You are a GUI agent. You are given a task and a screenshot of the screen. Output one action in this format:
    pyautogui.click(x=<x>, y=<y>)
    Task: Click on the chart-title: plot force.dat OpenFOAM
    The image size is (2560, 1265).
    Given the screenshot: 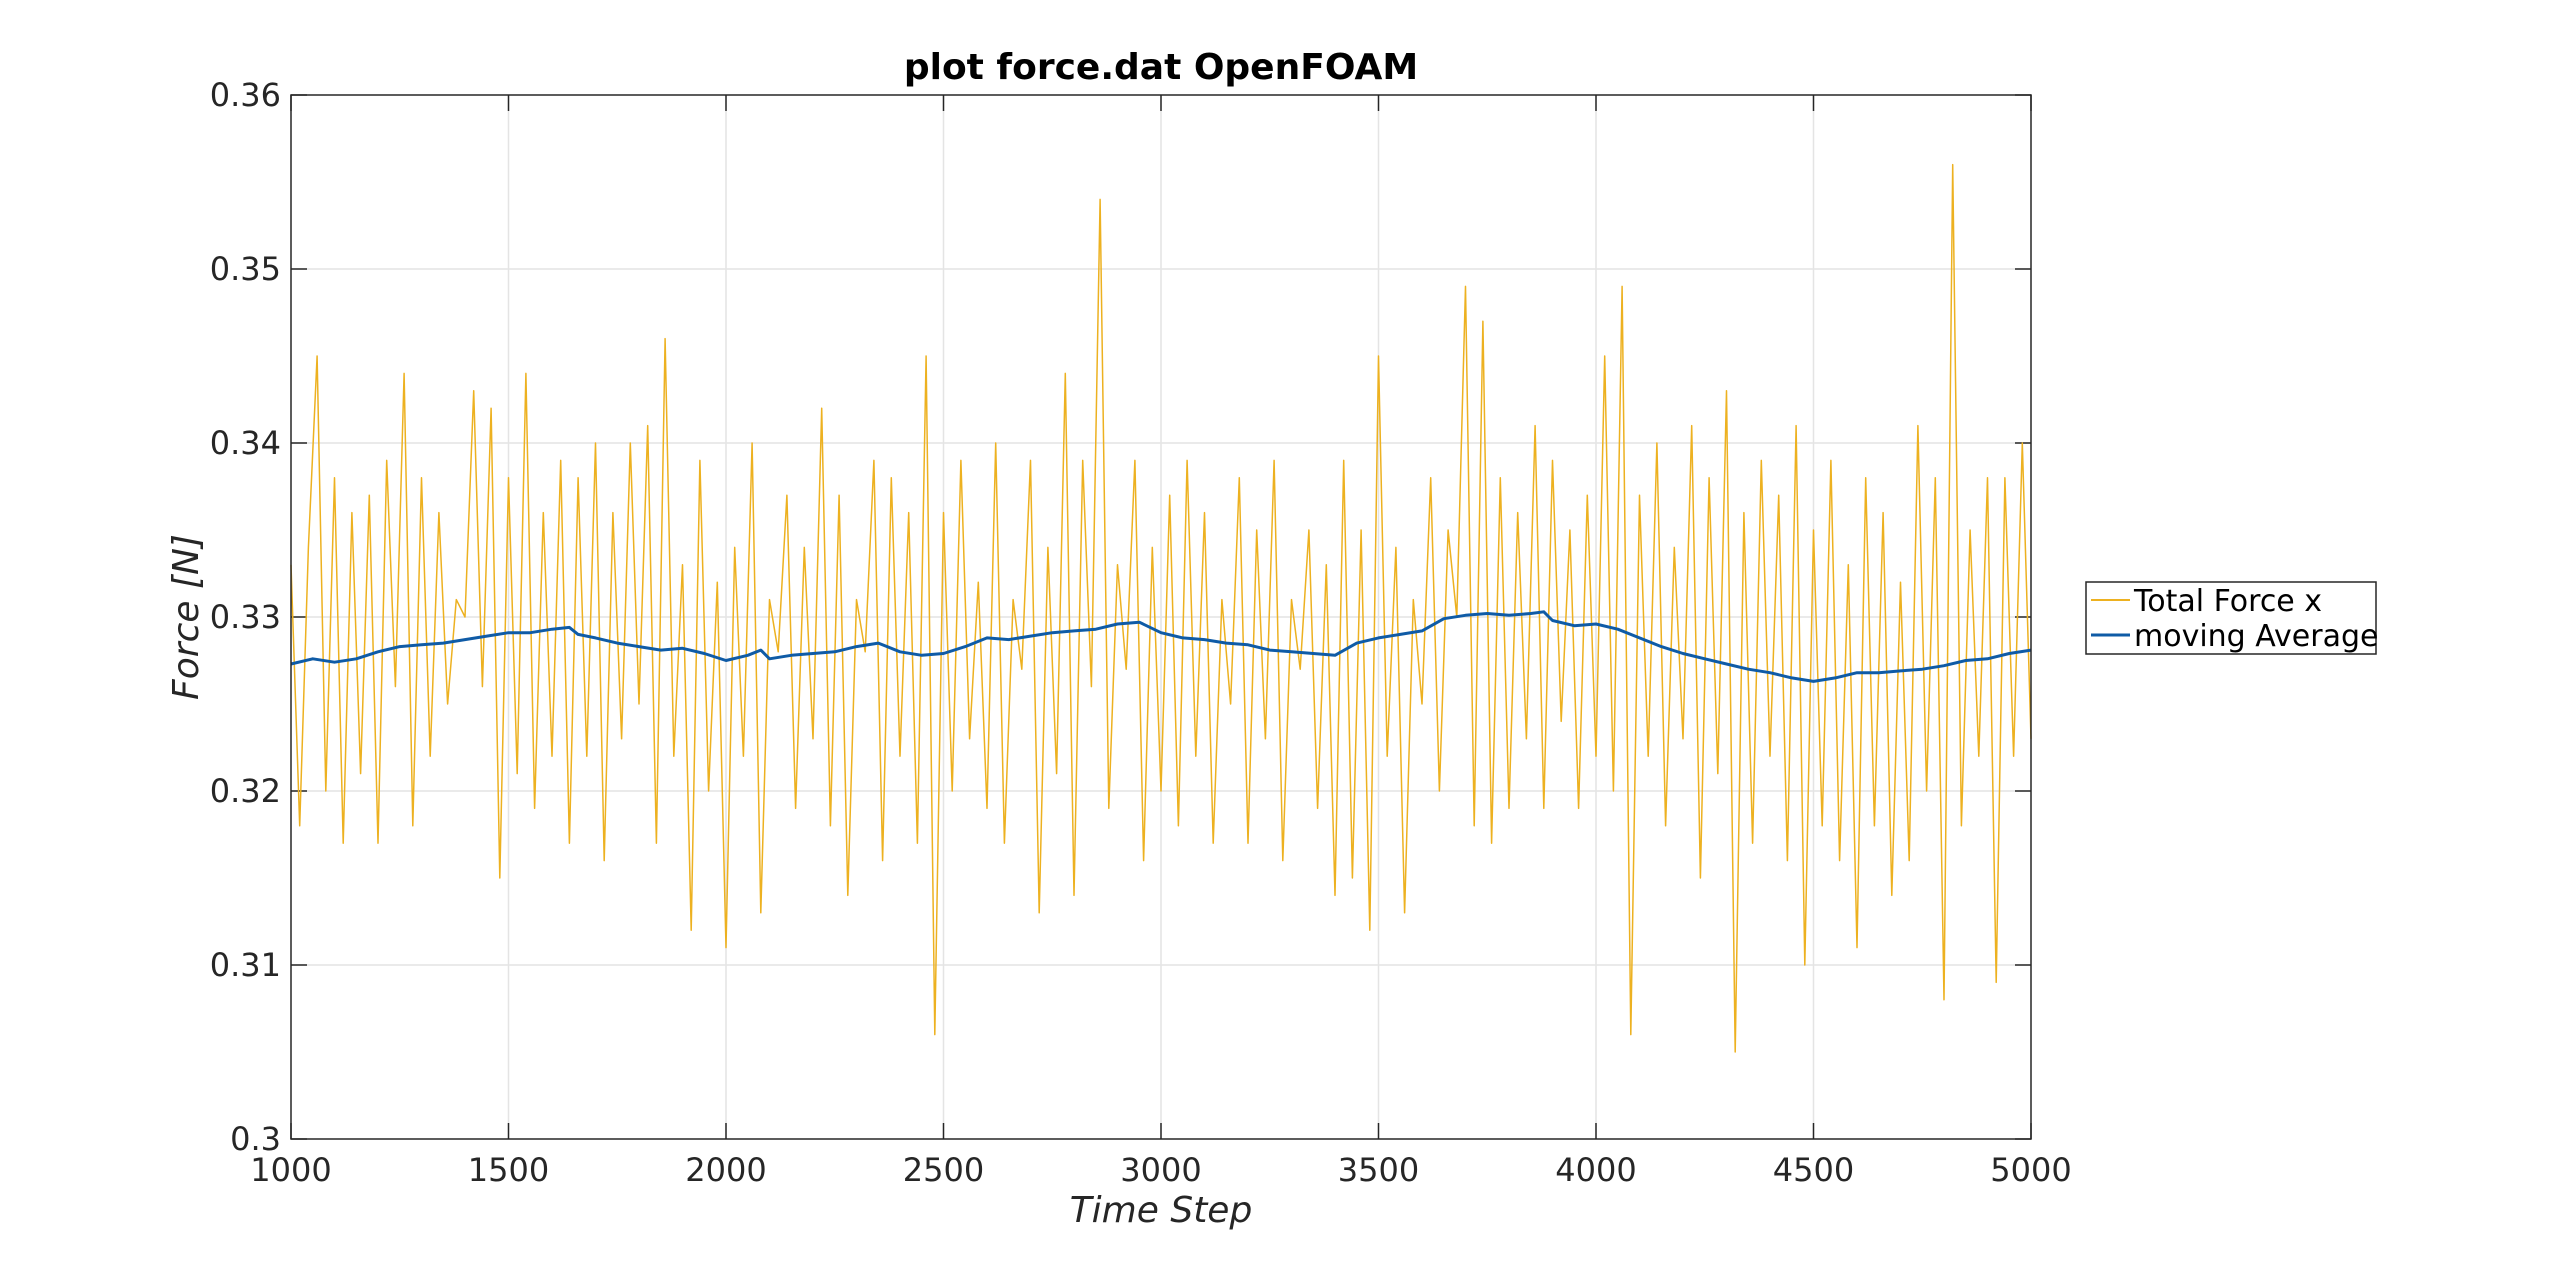 What is the action you would take?
    pyautogui.click(x=1161, y=67)
    